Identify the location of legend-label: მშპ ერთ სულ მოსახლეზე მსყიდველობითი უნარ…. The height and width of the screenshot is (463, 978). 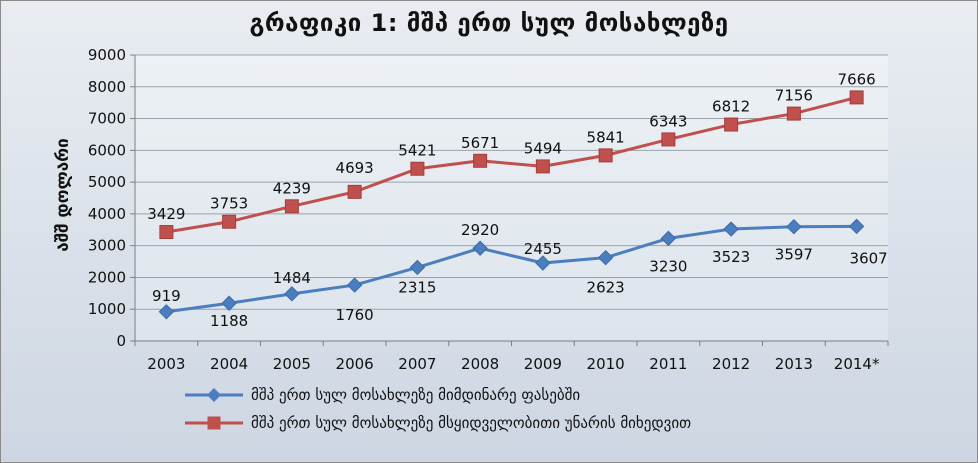
(471, 423).